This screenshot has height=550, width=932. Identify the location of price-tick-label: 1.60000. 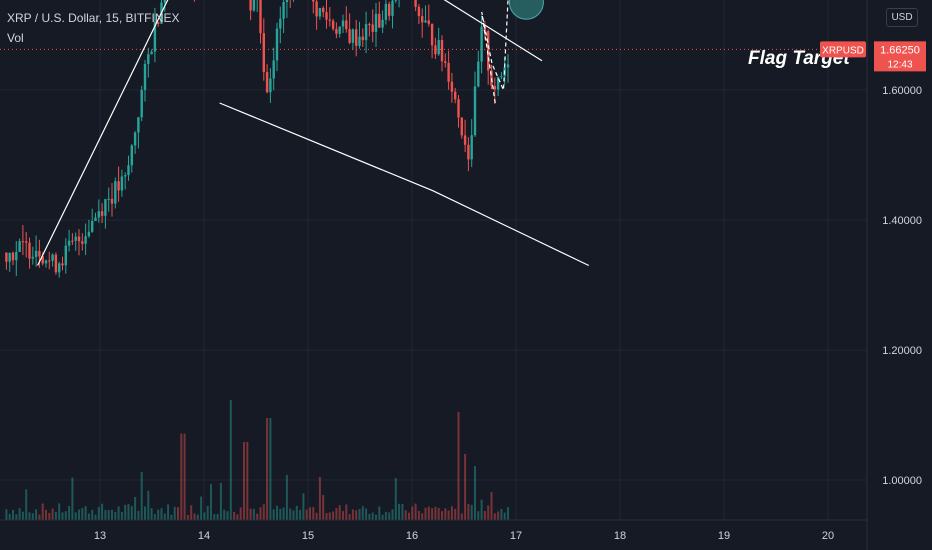
(902, 91).